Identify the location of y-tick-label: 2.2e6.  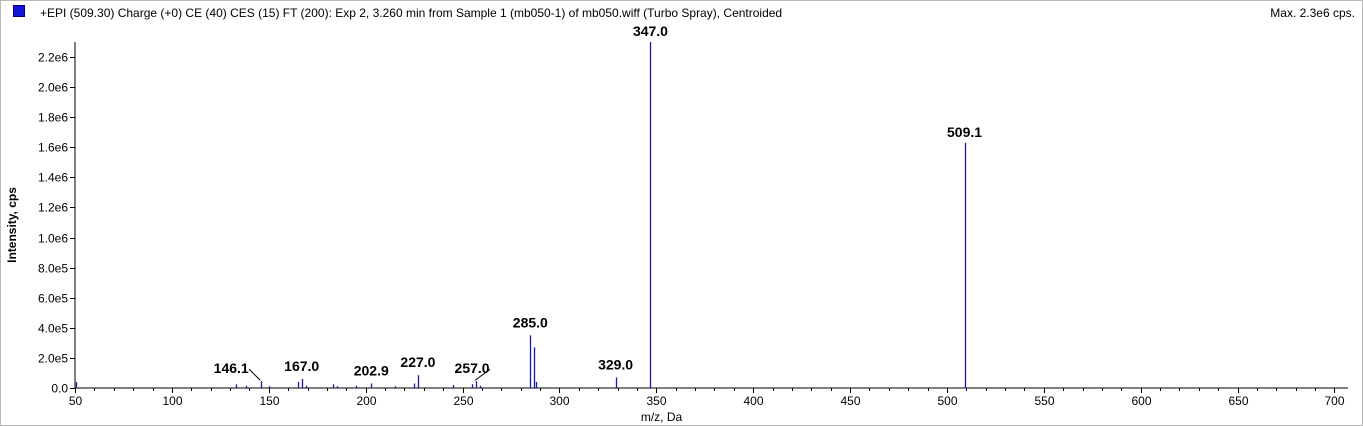
(53, 58).